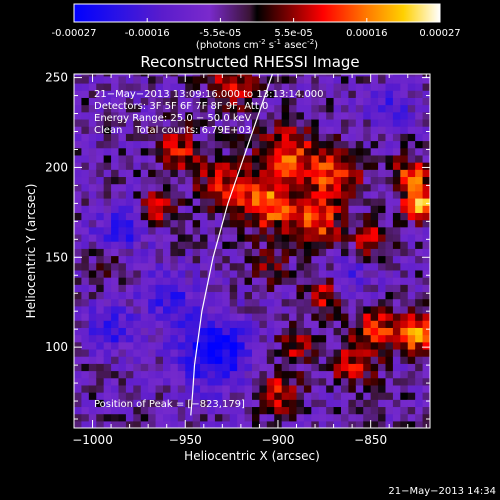  Describe the element at coordinates (185, 440) in the screenshot. I see `x-tick-label: −950` at that location.